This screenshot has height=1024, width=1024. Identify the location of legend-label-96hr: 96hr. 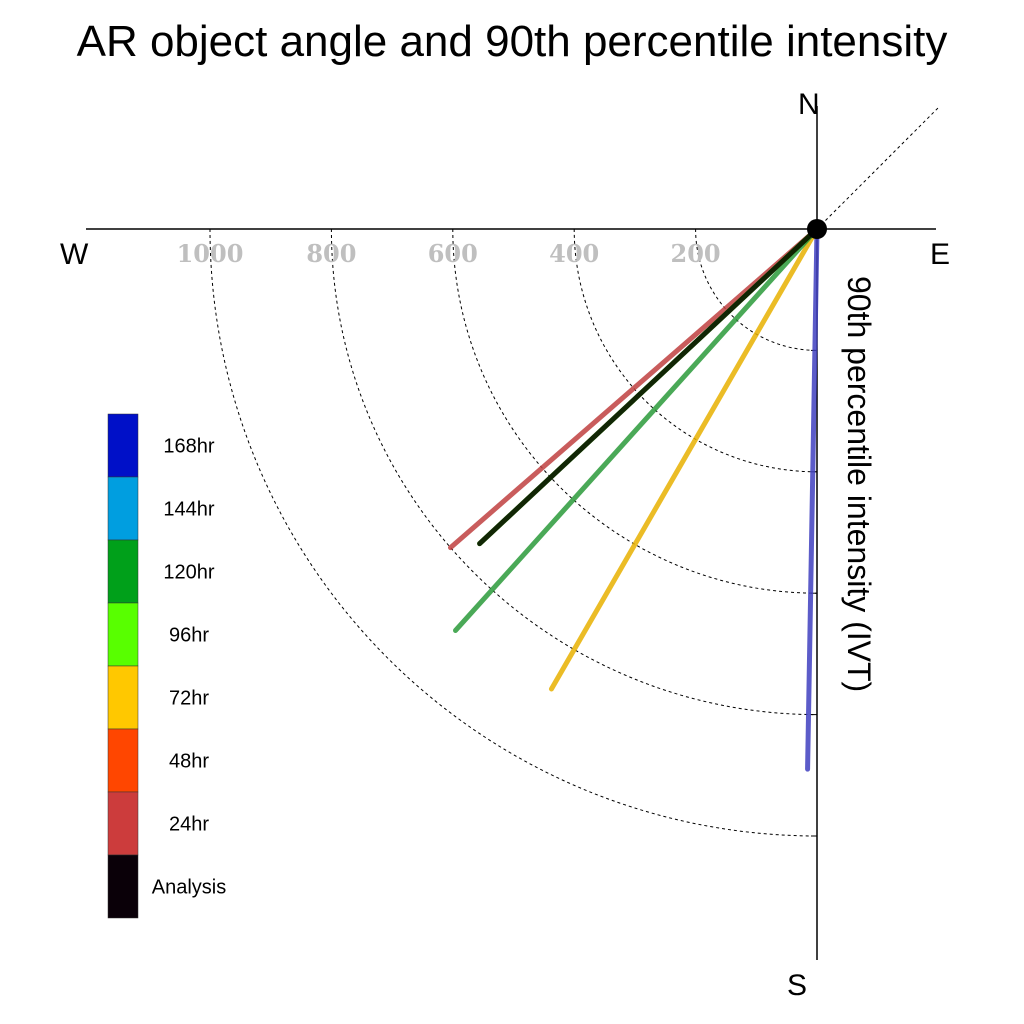
(189, 636).